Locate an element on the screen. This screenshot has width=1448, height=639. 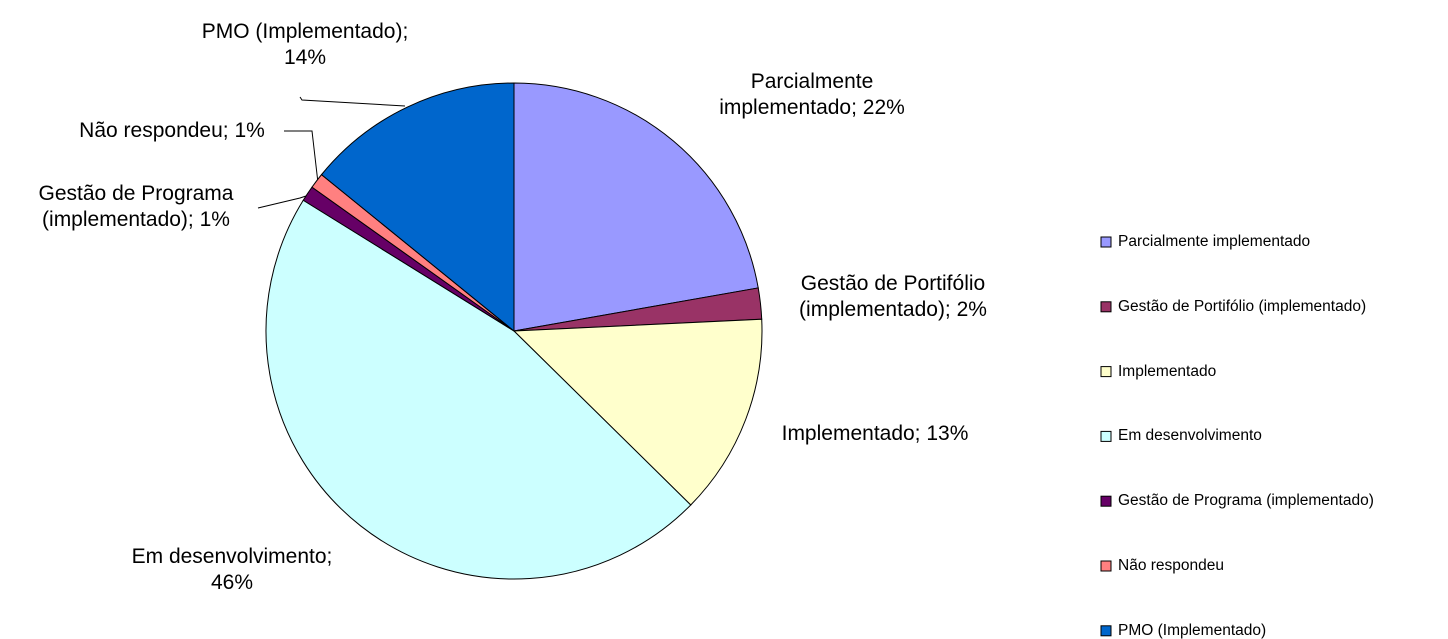
legend-label: Parcialmente implementado is located at coordinates (1214, 241).